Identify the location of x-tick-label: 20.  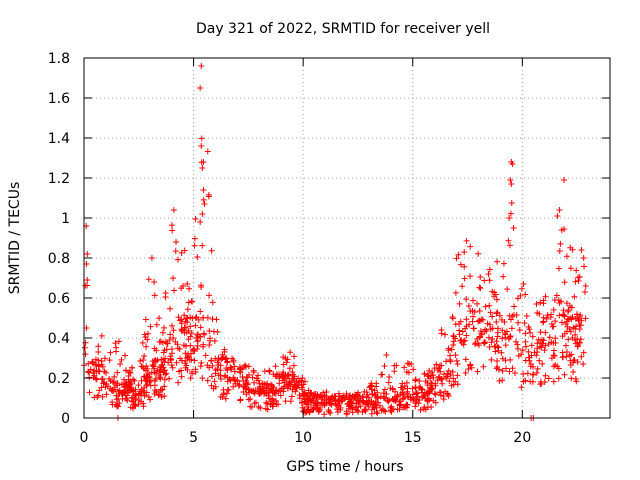
(522, 438).